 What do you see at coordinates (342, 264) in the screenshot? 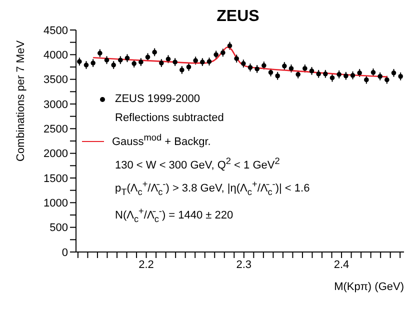
I see `x-tick-label: 2.4` at bounding box center [342, 264].